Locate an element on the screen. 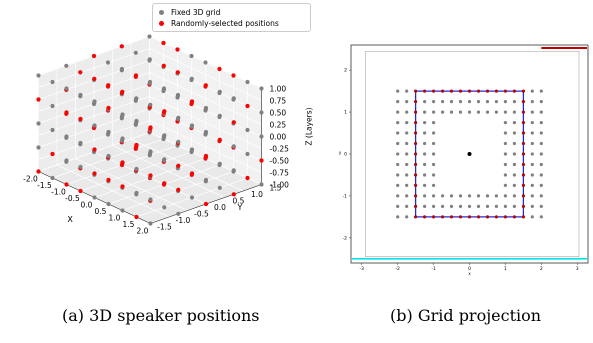  gridline-floor-y is located at coordinates (131, 184).